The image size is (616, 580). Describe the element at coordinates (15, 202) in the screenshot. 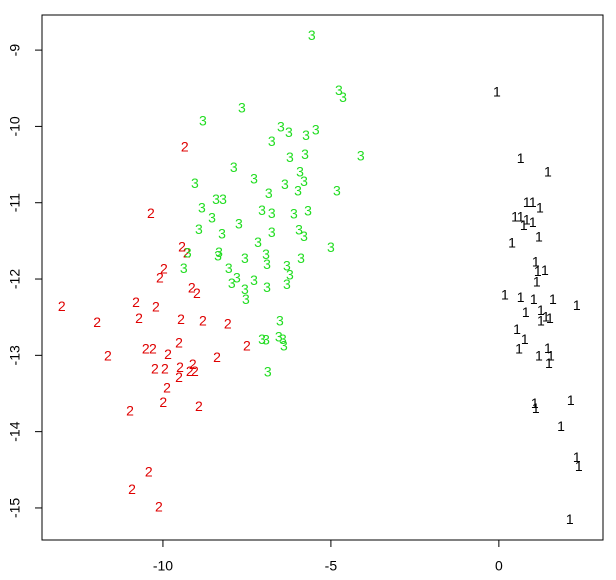

I see `y-tick-label: -11` at that location.